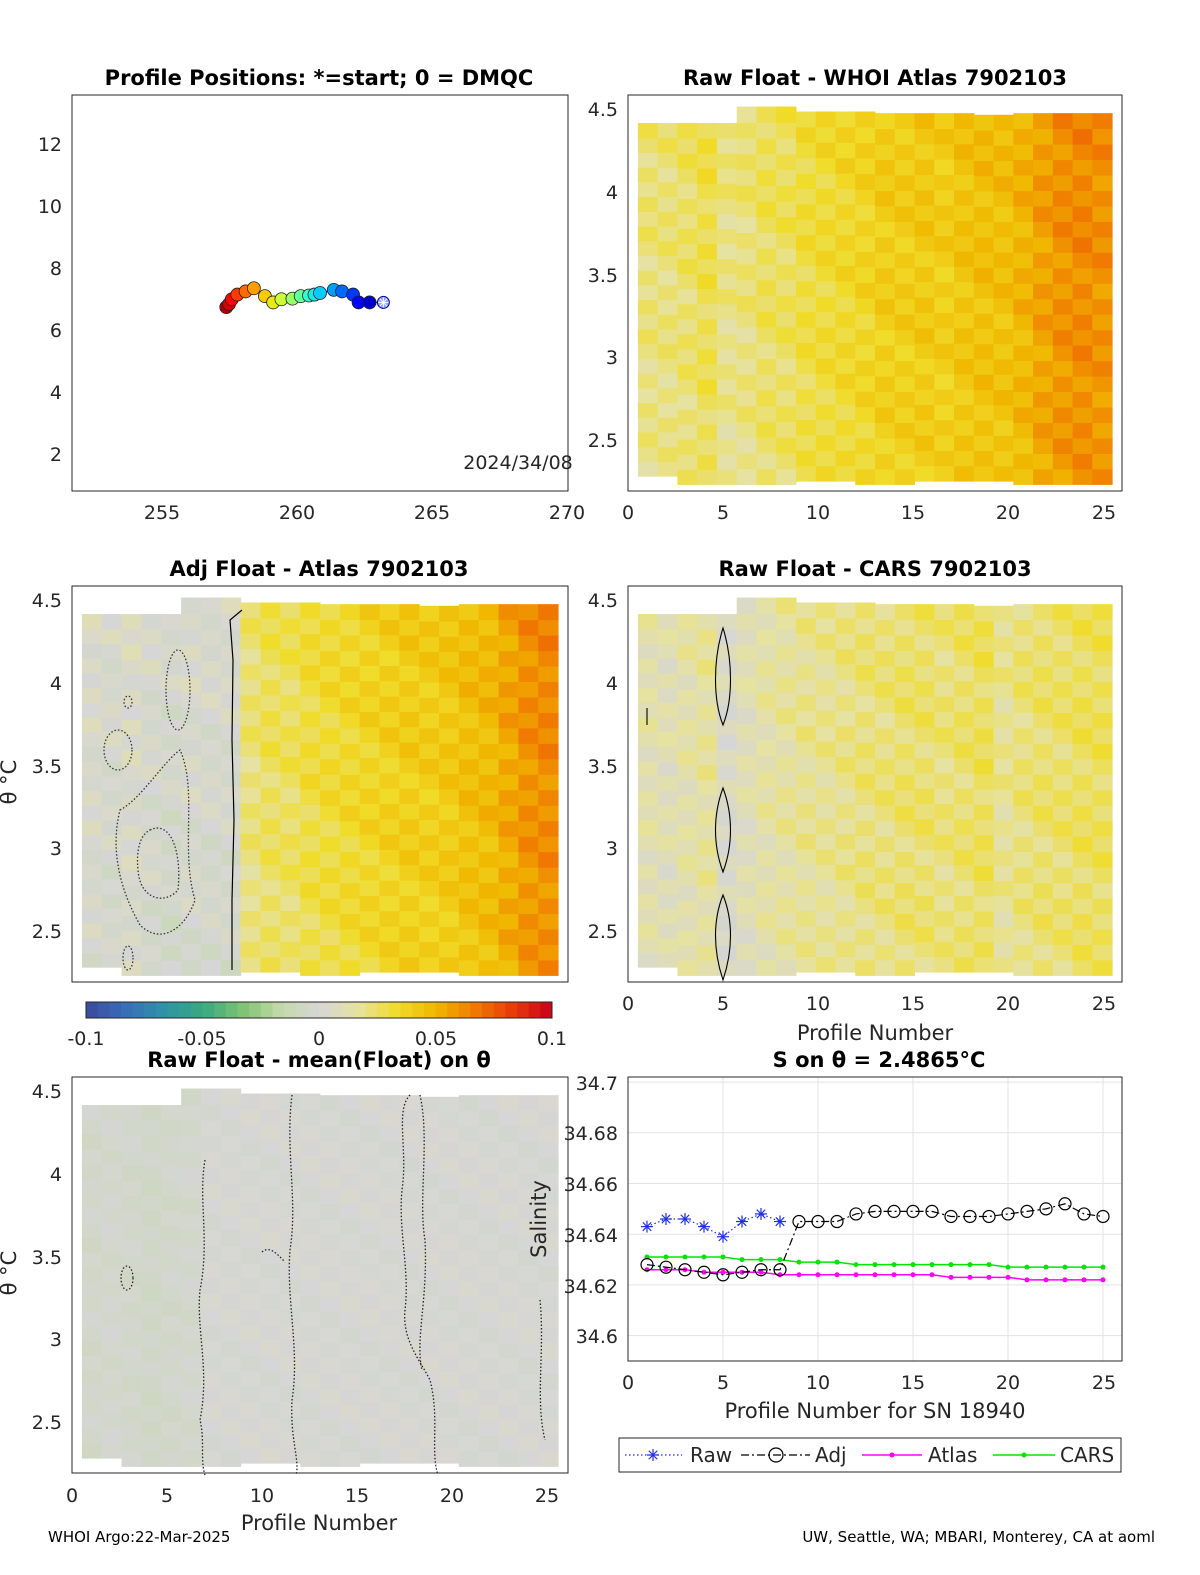  Describe the element at coordinates (47, 1092) in the screenshot. I see `mean-ytick: 4.5` at that location.